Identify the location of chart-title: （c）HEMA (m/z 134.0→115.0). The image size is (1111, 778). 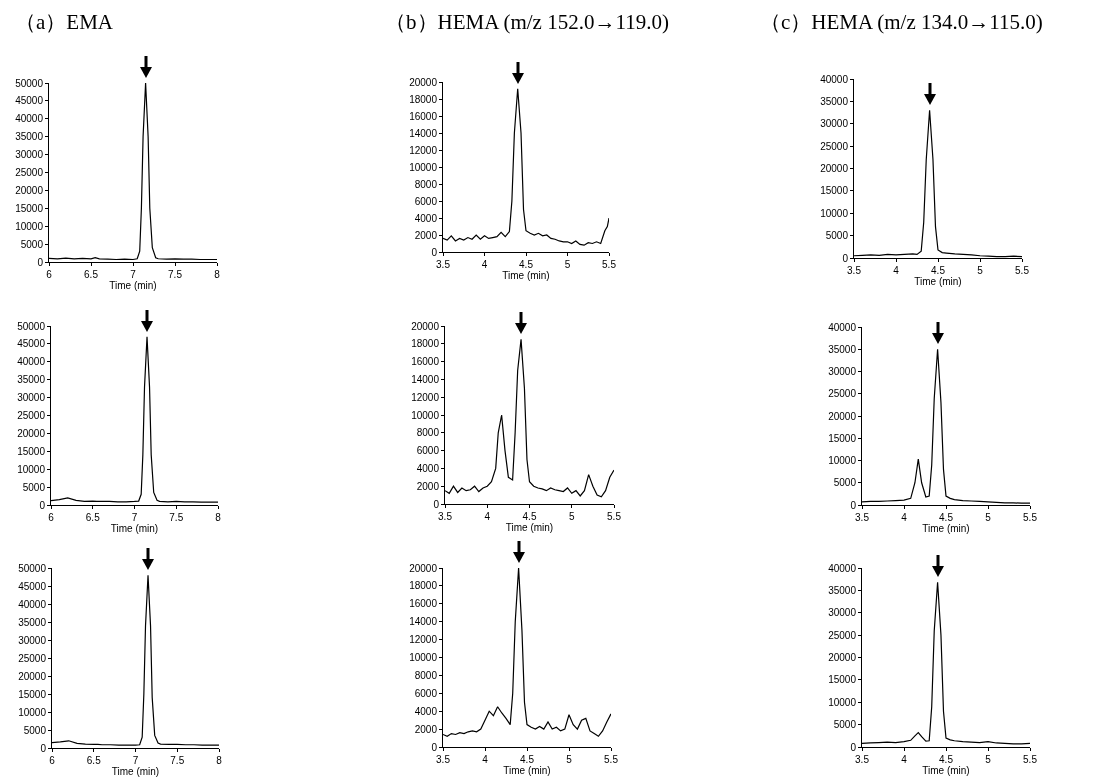
(901, 22).